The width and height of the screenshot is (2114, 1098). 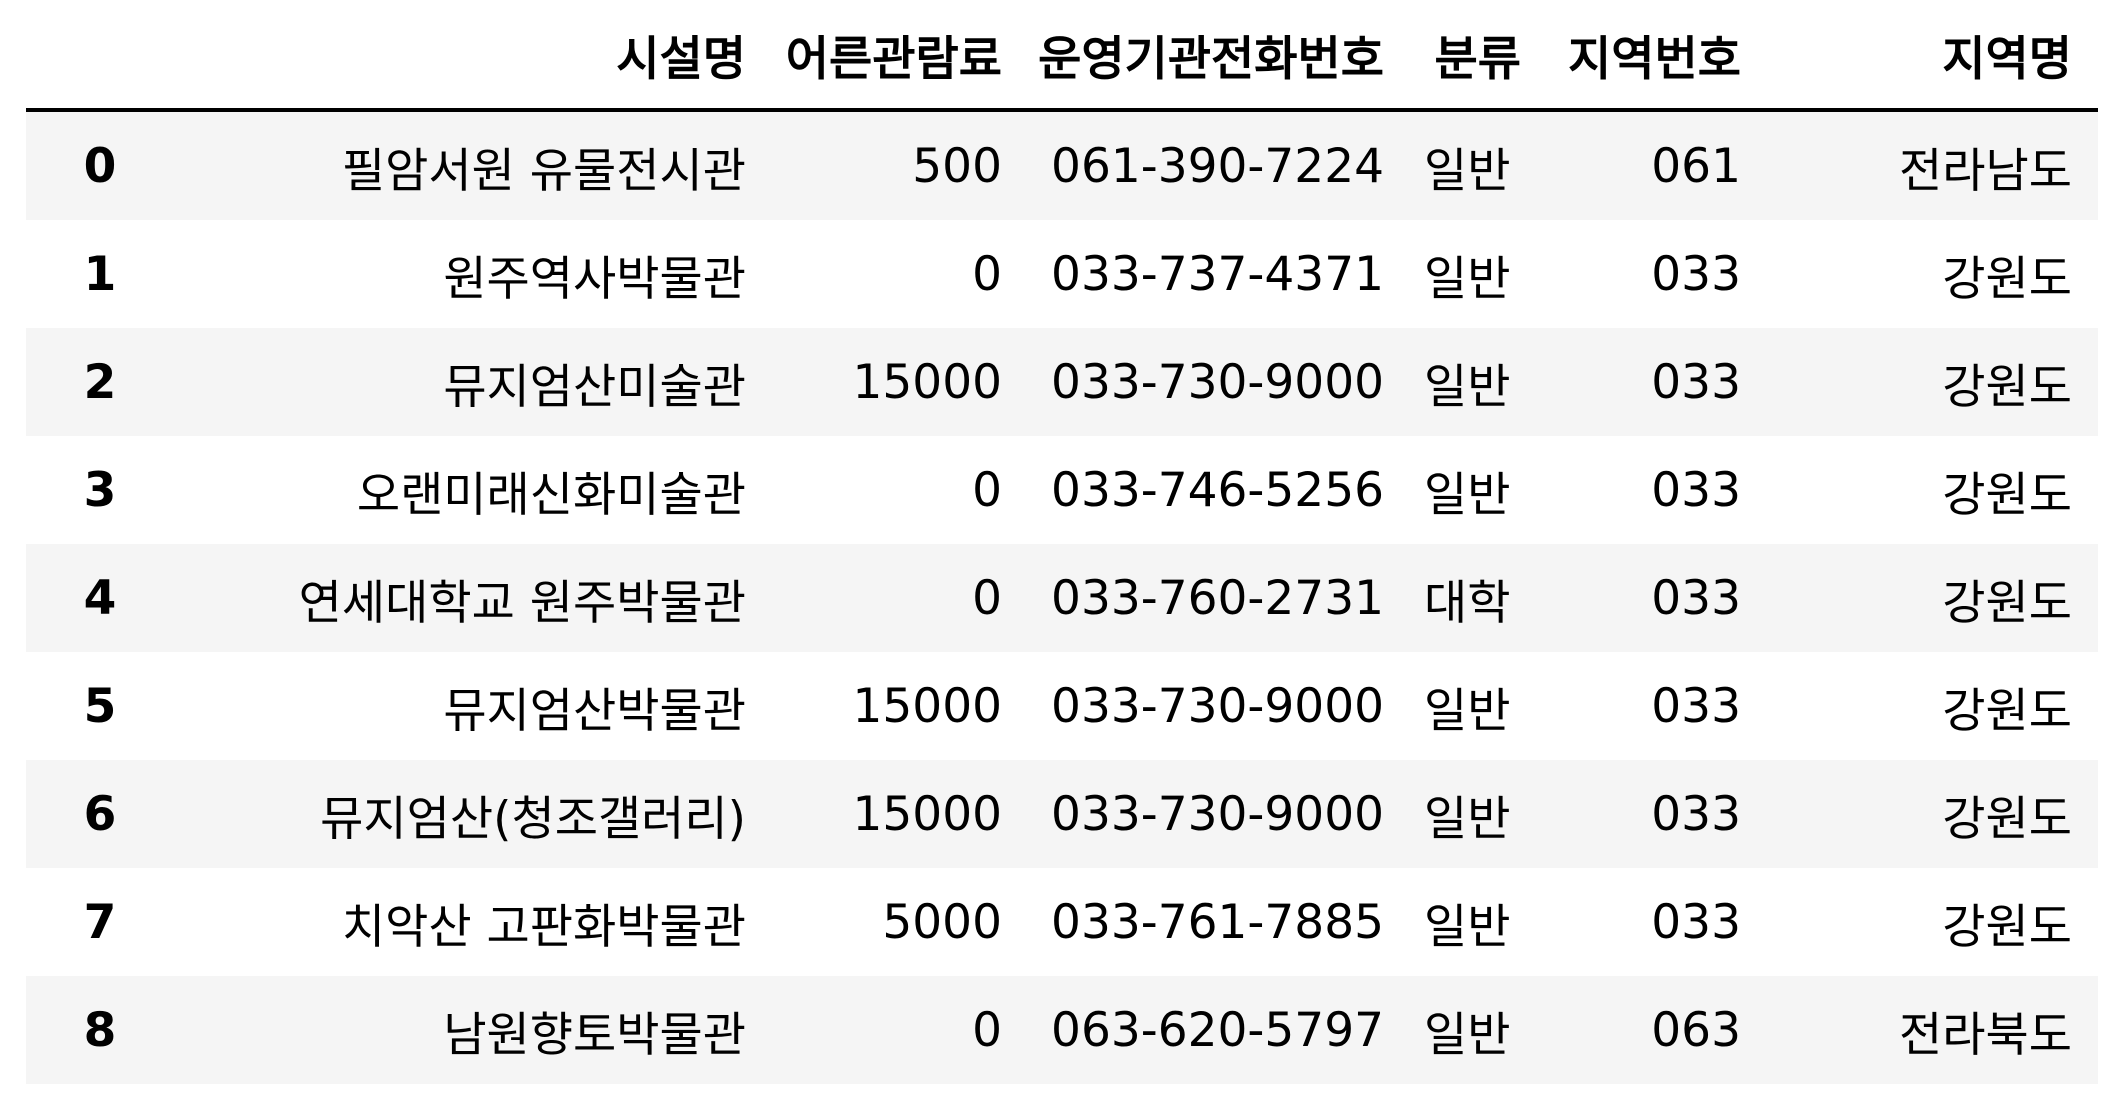 I want to click on cell-area-code: 061, so click(x=1696, y=166).